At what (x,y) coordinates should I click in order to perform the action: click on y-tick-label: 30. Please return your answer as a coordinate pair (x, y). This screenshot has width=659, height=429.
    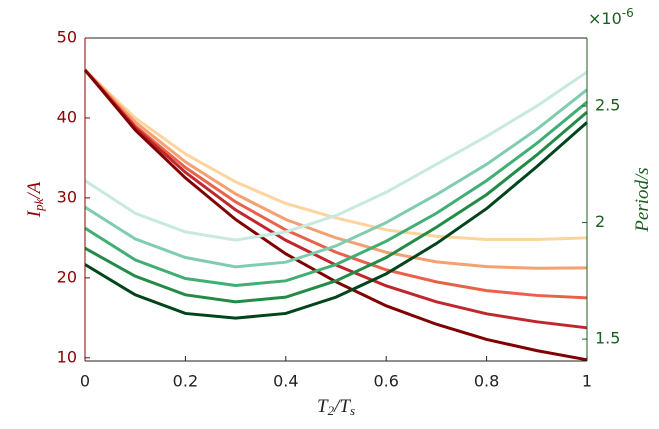
    Looking at the image, I should click on (67, 196).